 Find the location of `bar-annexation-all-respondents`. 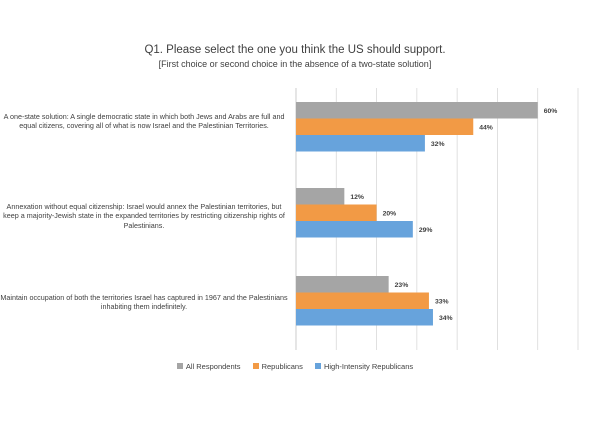

bar-annexation-all-respondents is located at coordinates (320, 196).